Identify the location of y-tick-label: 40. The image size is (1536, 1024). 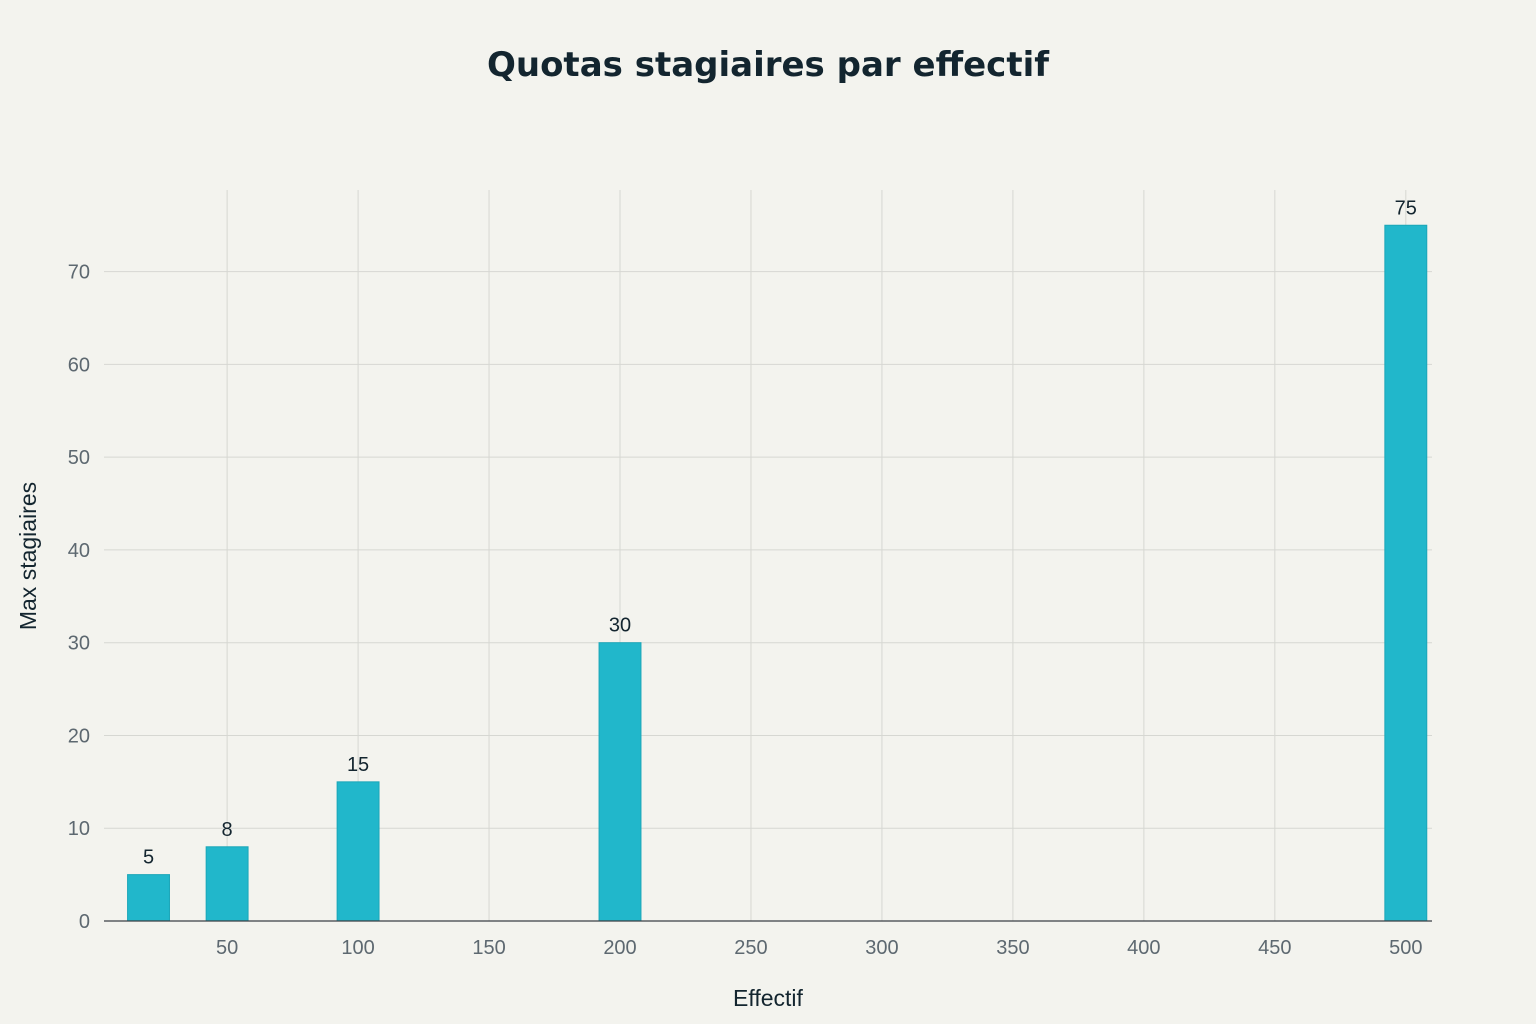
(79, 551).